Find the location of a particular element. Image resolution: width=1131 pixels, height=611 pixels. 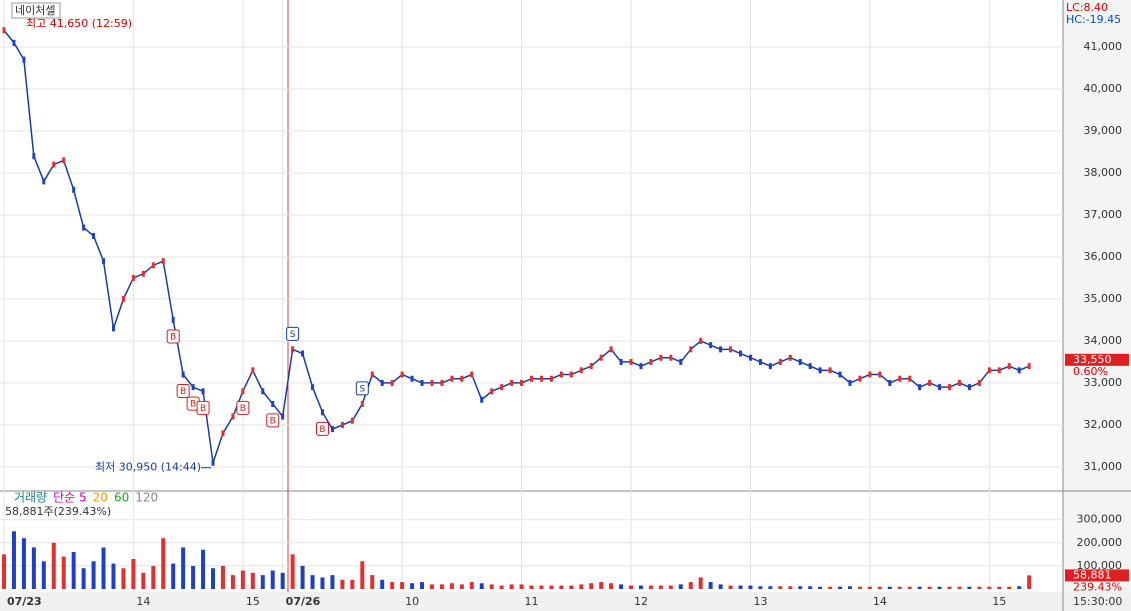

volume-legend: 20 is located at coordinates (100, 498).